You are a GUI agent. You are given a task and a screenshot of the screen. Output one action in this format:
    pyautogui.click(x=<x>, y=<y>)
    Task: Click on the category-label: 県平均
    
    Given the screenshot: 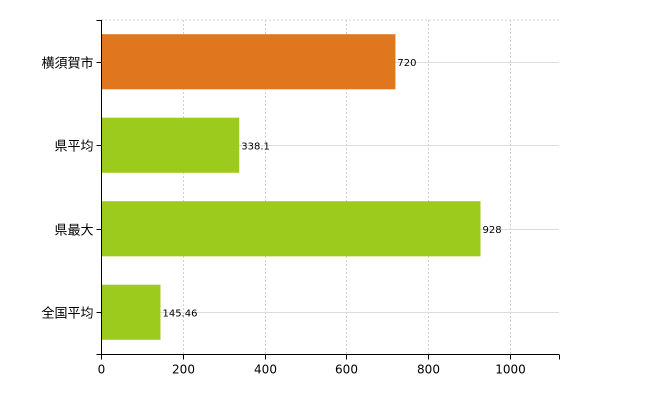 What is the action you would take?
    pyautogui.click(x=73, y=147)
    